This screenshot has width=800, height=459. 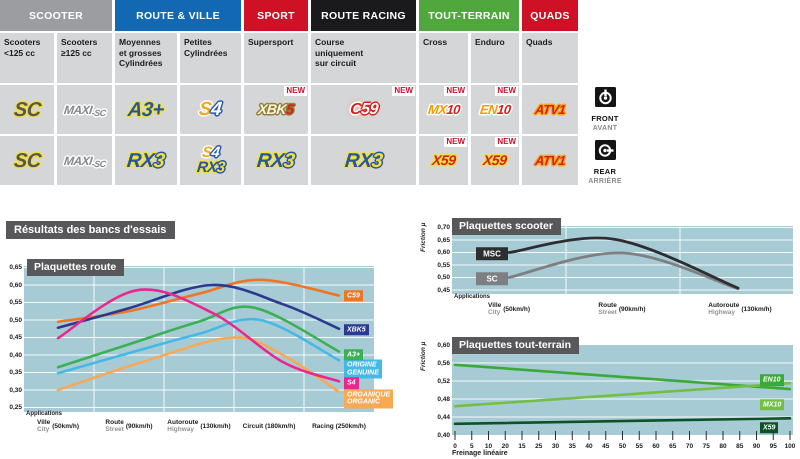 What do you see at coordinates (210, 109) in the screenshot?
I see `product-cell-front: S4` at bounding box center [210, 109].